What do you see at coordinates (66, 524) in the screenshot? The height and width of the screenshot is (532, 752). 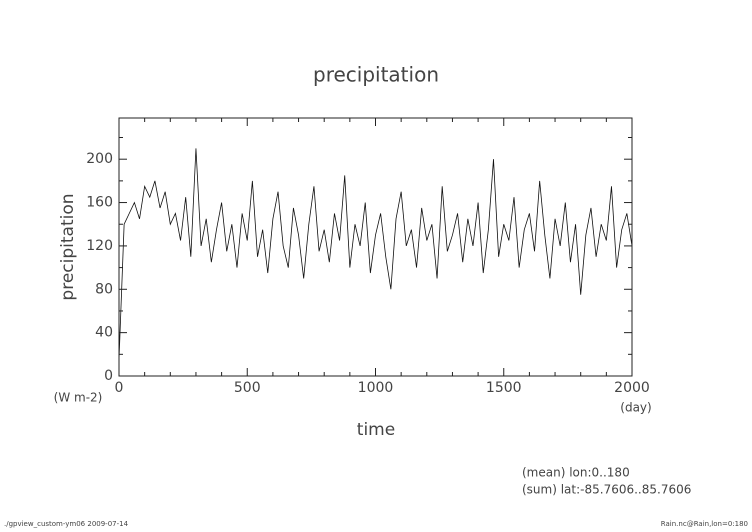 I see `footer: ./gpview_custom-ym06 2009-07-14` at bounding box center [66, 524].